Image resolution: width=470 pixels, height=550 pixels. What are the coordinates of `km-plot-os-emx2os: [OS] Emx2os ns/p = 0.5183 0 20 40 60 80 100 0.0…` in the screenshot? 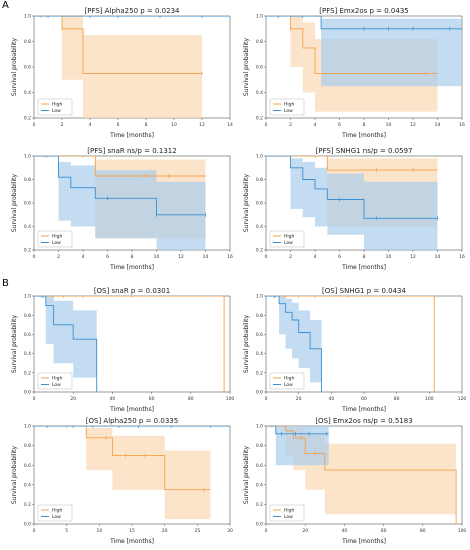 It's located at (354, 481).